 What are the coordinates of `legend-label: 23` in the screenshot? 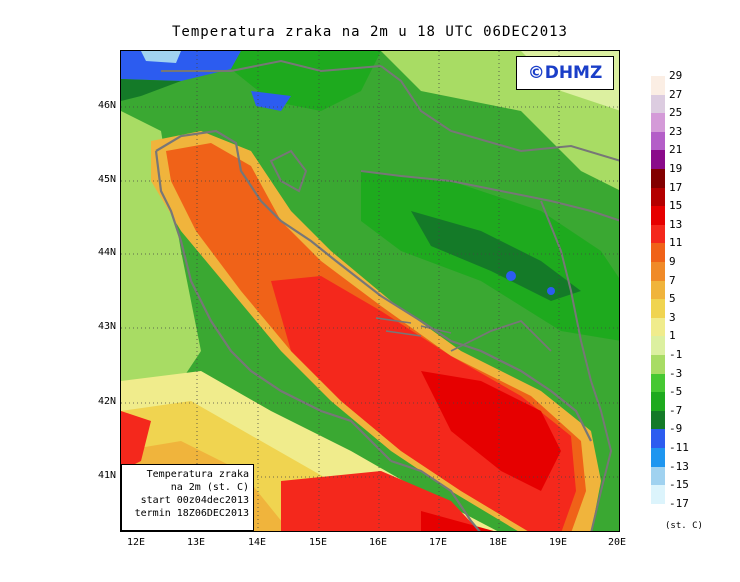 It's located at (676, 131).